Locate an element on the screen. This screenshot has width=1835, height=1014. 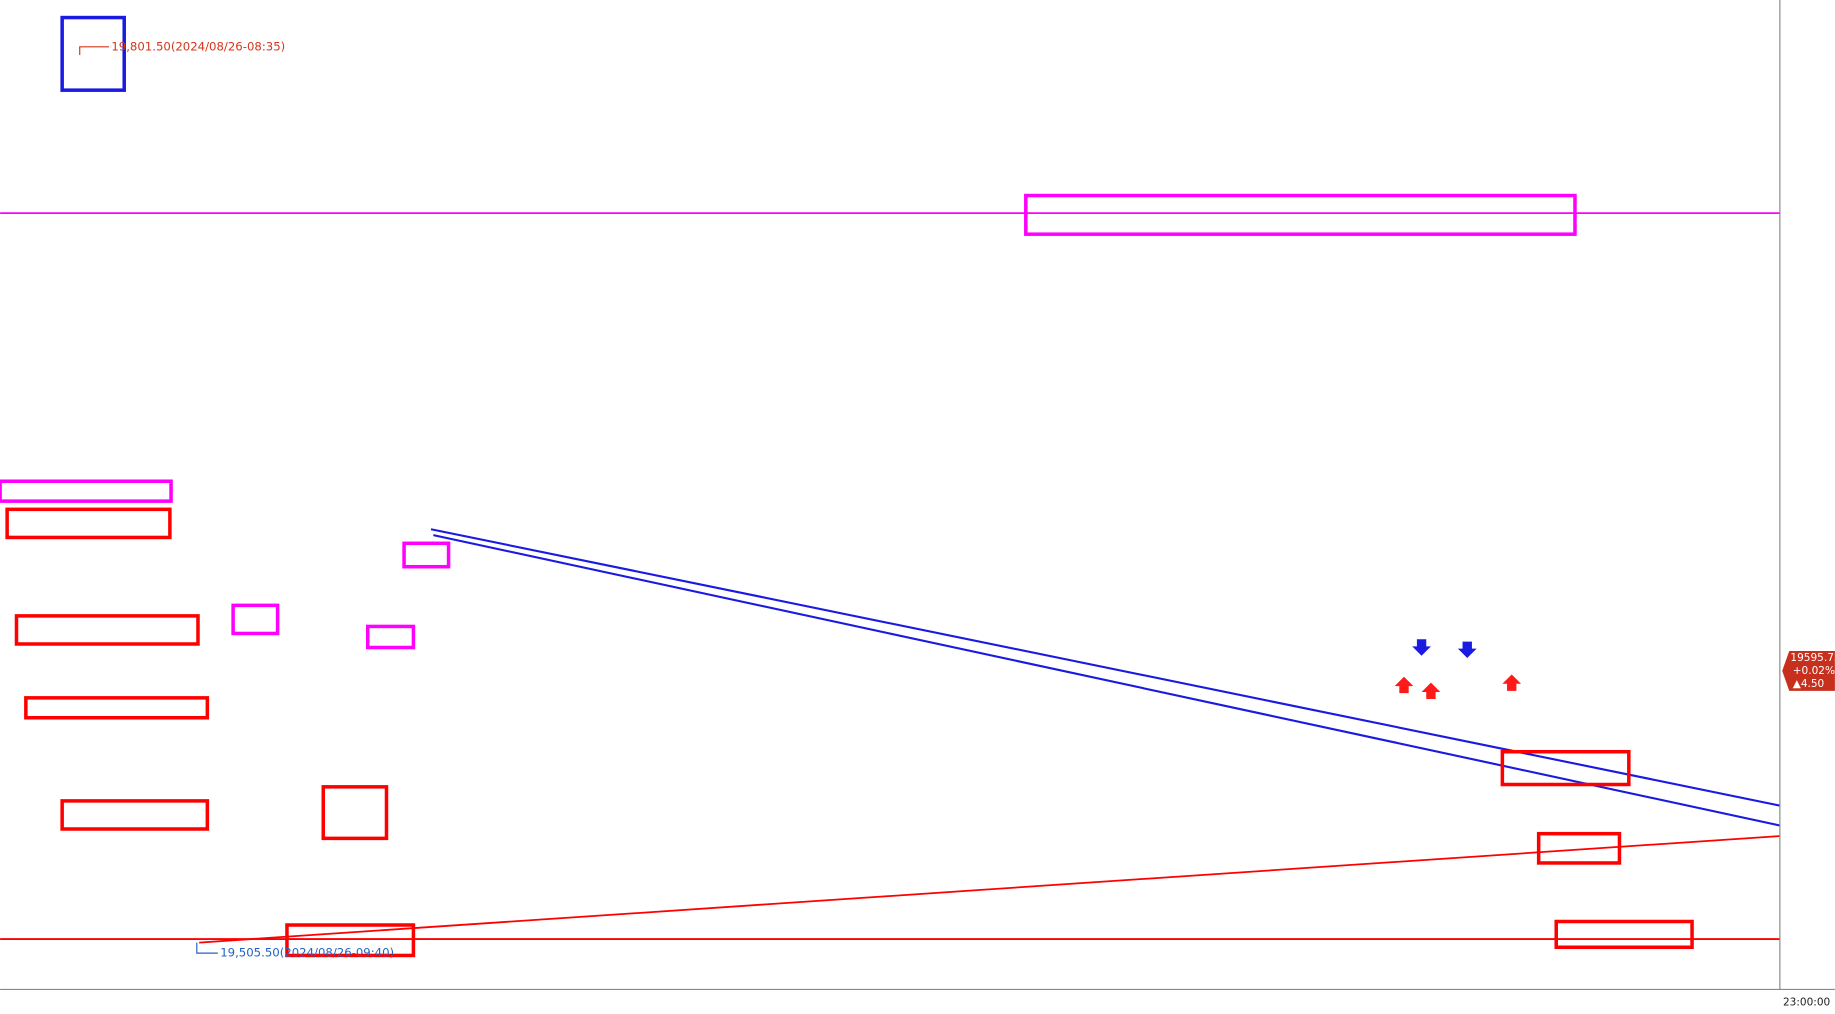
price-box is located at coordinates (1808, 671).